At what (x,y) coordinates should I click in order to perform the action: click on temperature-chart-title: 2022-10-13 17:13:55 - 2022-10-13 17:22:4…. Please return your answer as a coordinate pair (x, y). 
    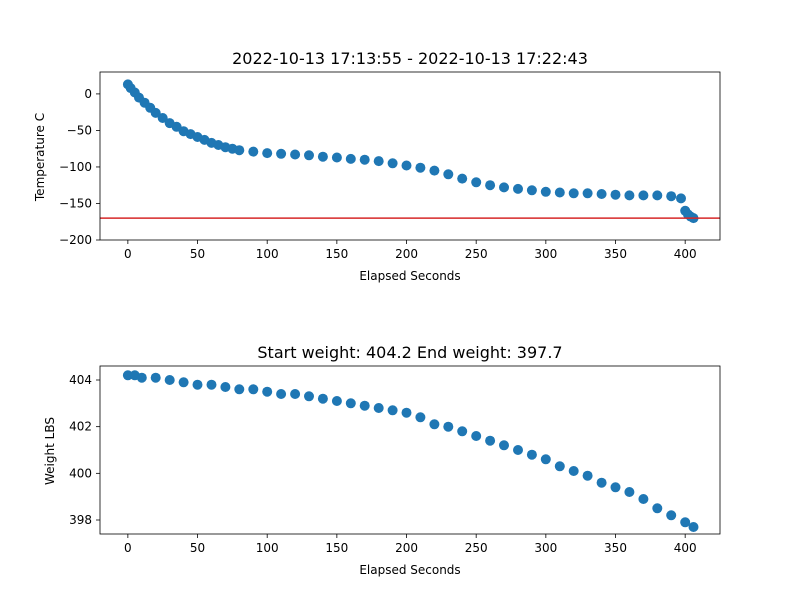
    Looking at the image, I should click on (410, 58).